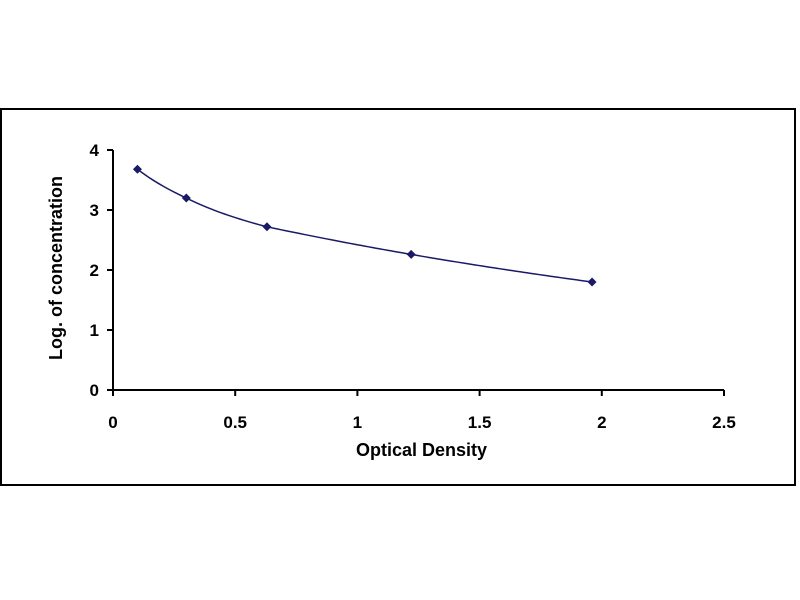 Image resolution: width=800 pixels, height=600 pixels. Describe the element at coordinates (56, 268) in the screenshot. I see `y-axis-title: Log. of concentration` at that location.